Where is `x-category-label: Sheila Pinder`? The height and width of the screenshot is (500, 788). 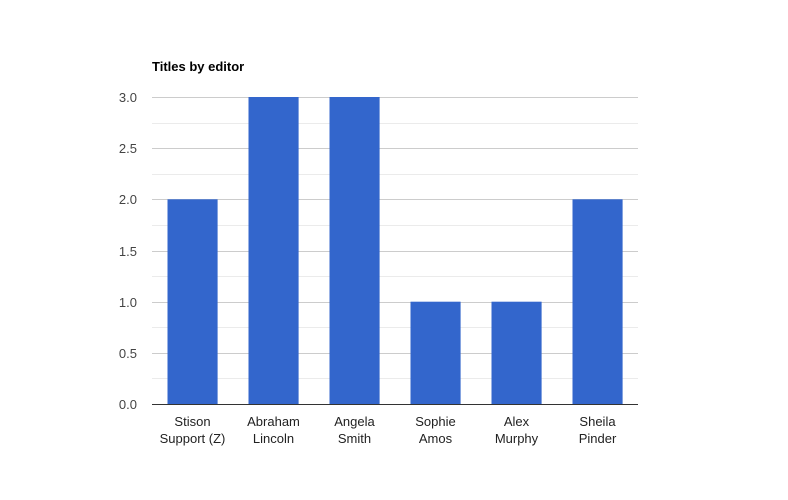
x-category-label: Sheila Pinder is located at coordinates (598, 430).